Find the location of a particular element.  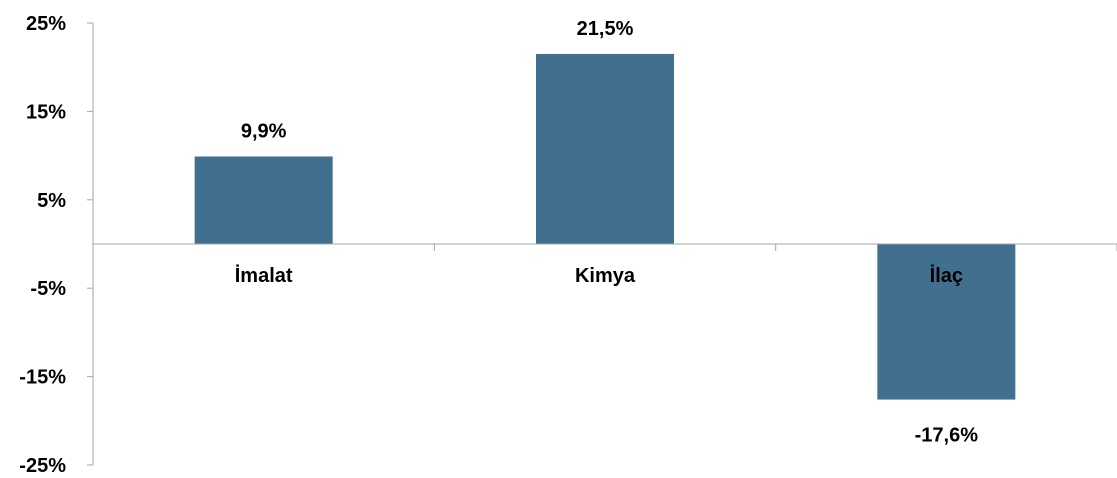

y-axis: 25% 15% 5% -5% -15% -25% is located at coordinates (56, 245).